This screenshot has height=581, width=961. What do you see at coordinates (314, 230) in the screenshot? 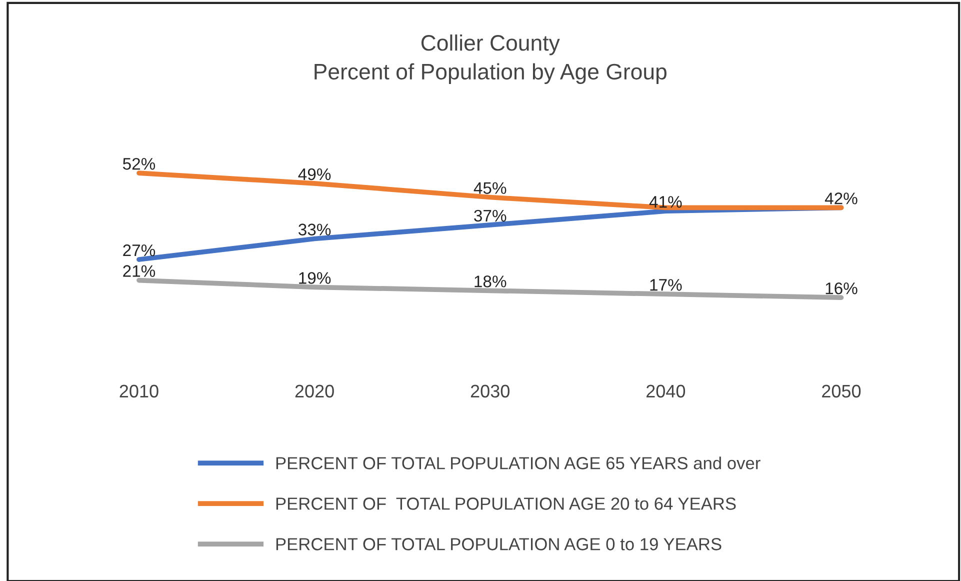
I see `data-label: 33%` at bounding box center [314, 230].